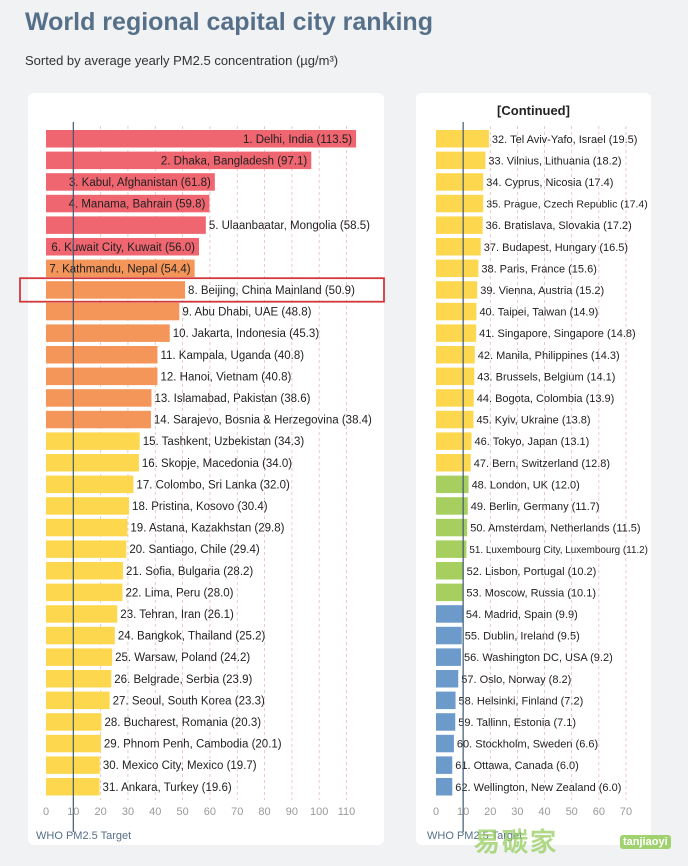  Describe the element at coordinates (183, 680) in the screenshot. I see `bar-label: 26. Belgrade, Serbia (23.9)` at that location.